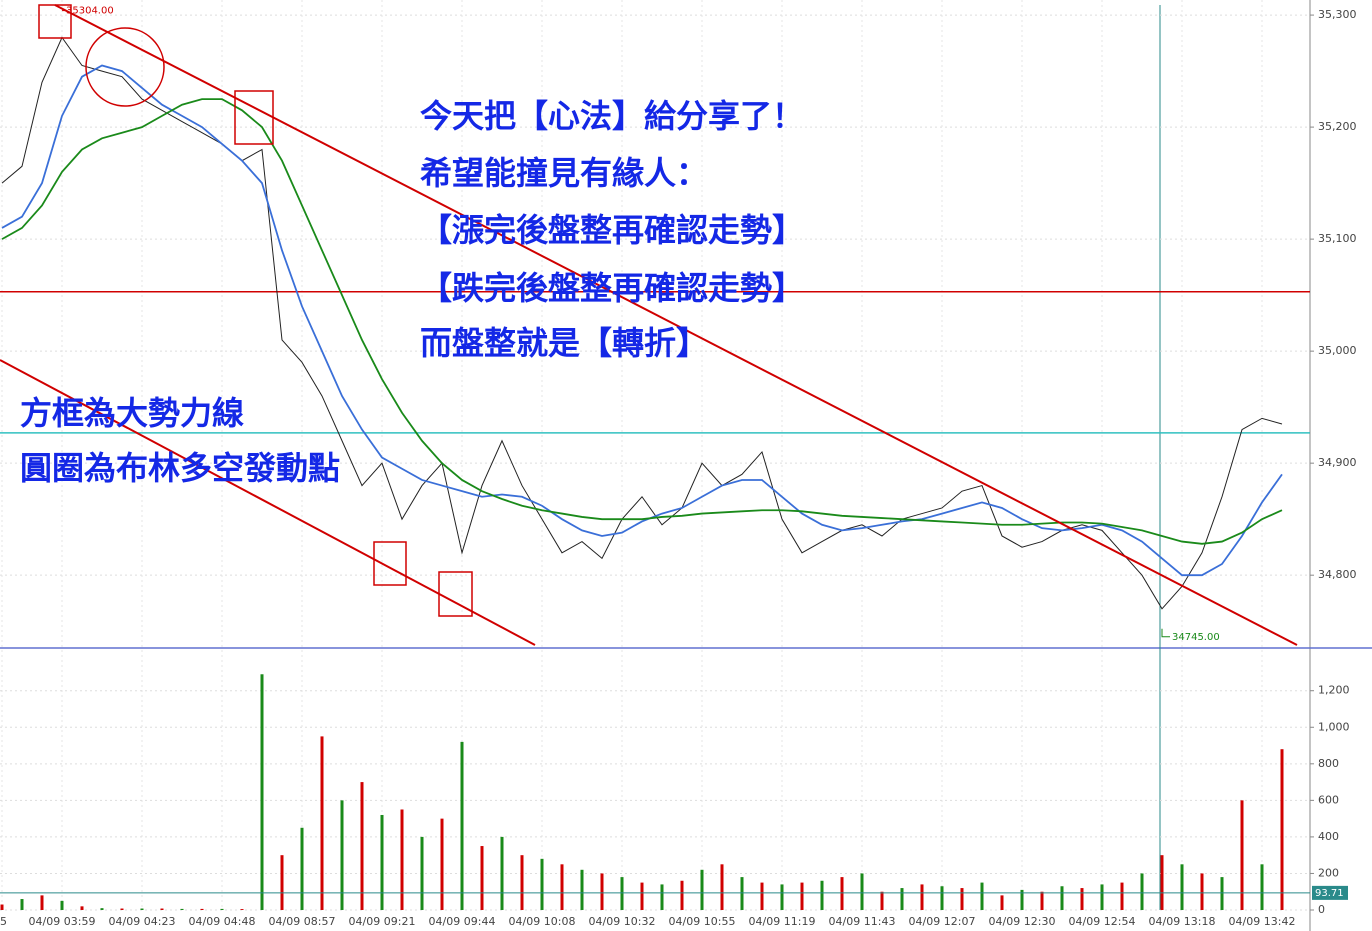 This screenshot has width=1372, height=931. I want to click on y-tick-label: 600, so click(1328, 799).